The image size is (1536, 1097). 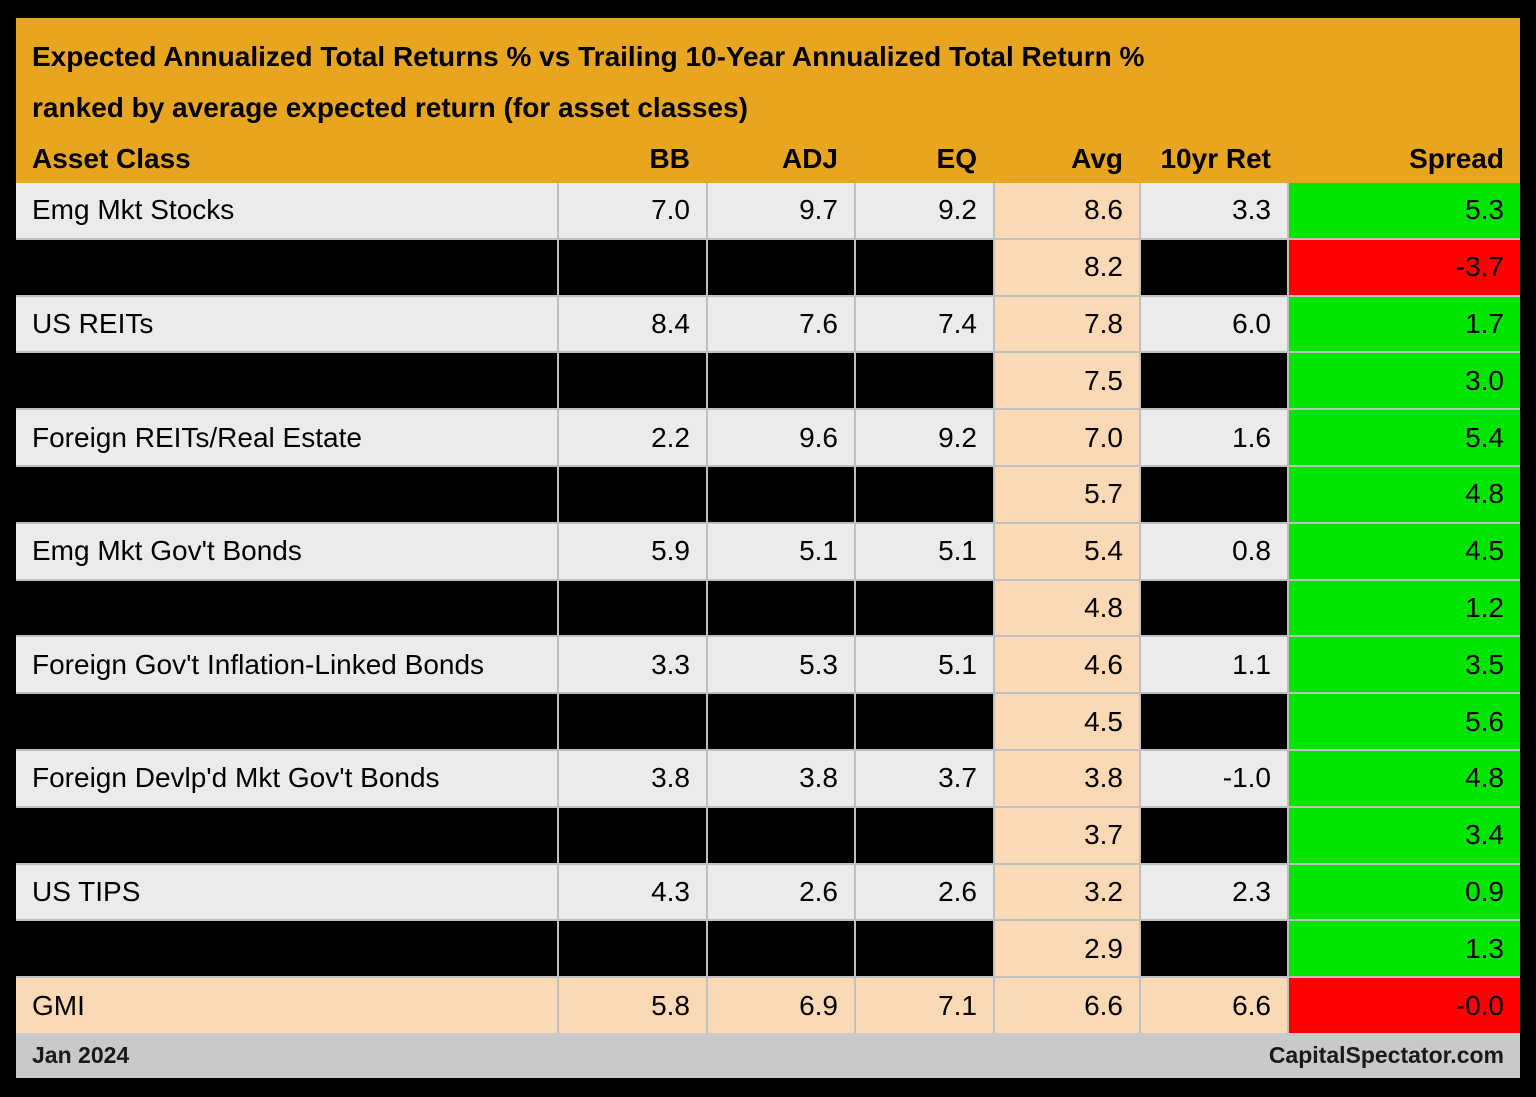 What do you see at coordinates (1404, 949) in the screenshot?
I see `cell-spread: 1.3` at bounding box center [1404, 949].